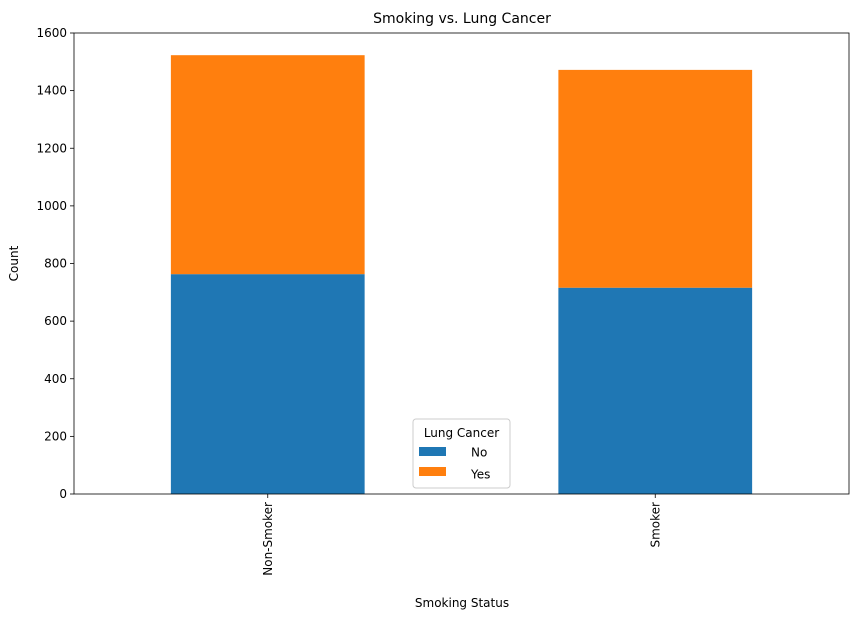 This screenshot has width=859, height=618. I want to click on y-tick-label: 800, so click(55, 264).